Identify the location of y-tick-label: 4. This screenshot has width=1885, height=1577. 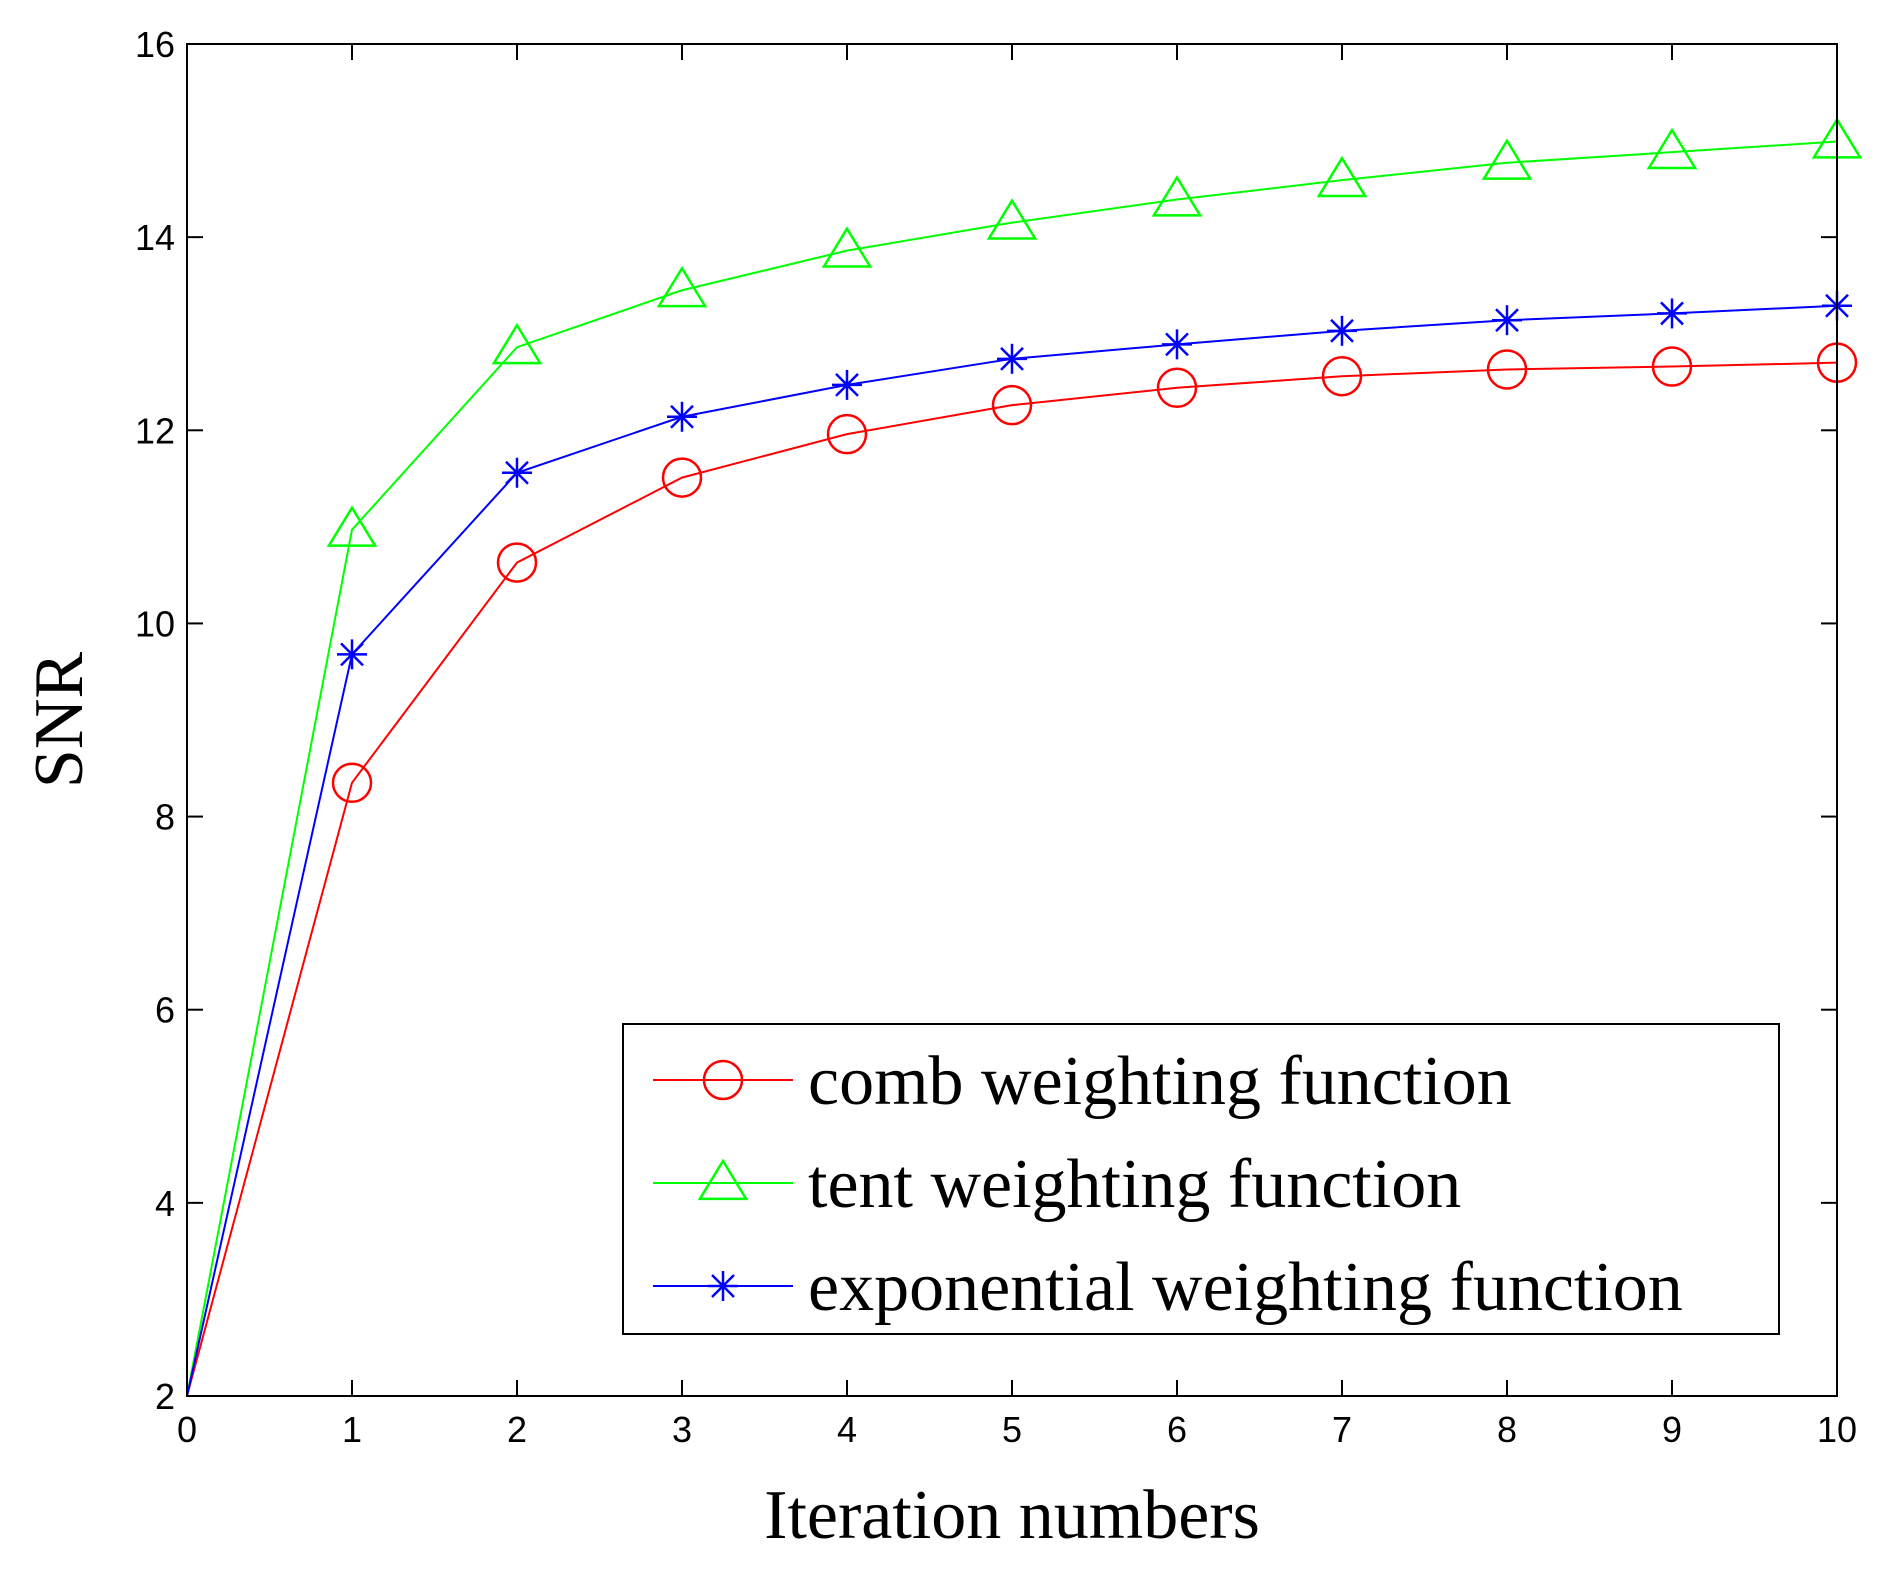
(165, 1203).